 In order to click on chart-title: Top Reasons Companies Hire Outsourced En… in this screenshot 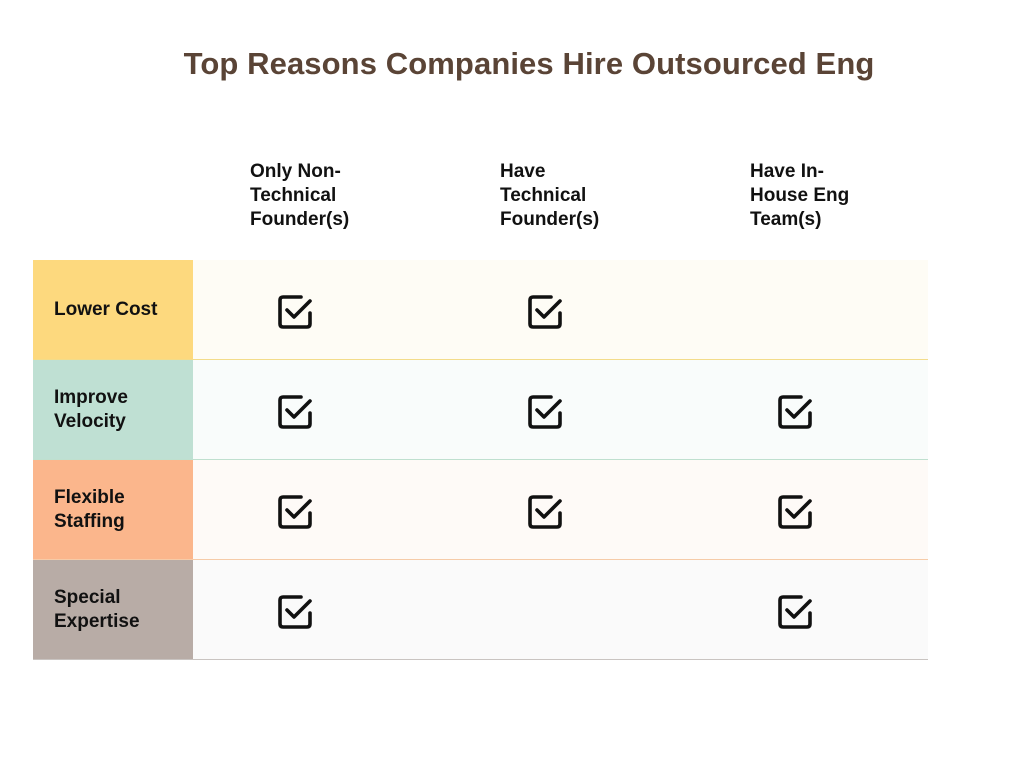, I will do `click(529, 63)`.